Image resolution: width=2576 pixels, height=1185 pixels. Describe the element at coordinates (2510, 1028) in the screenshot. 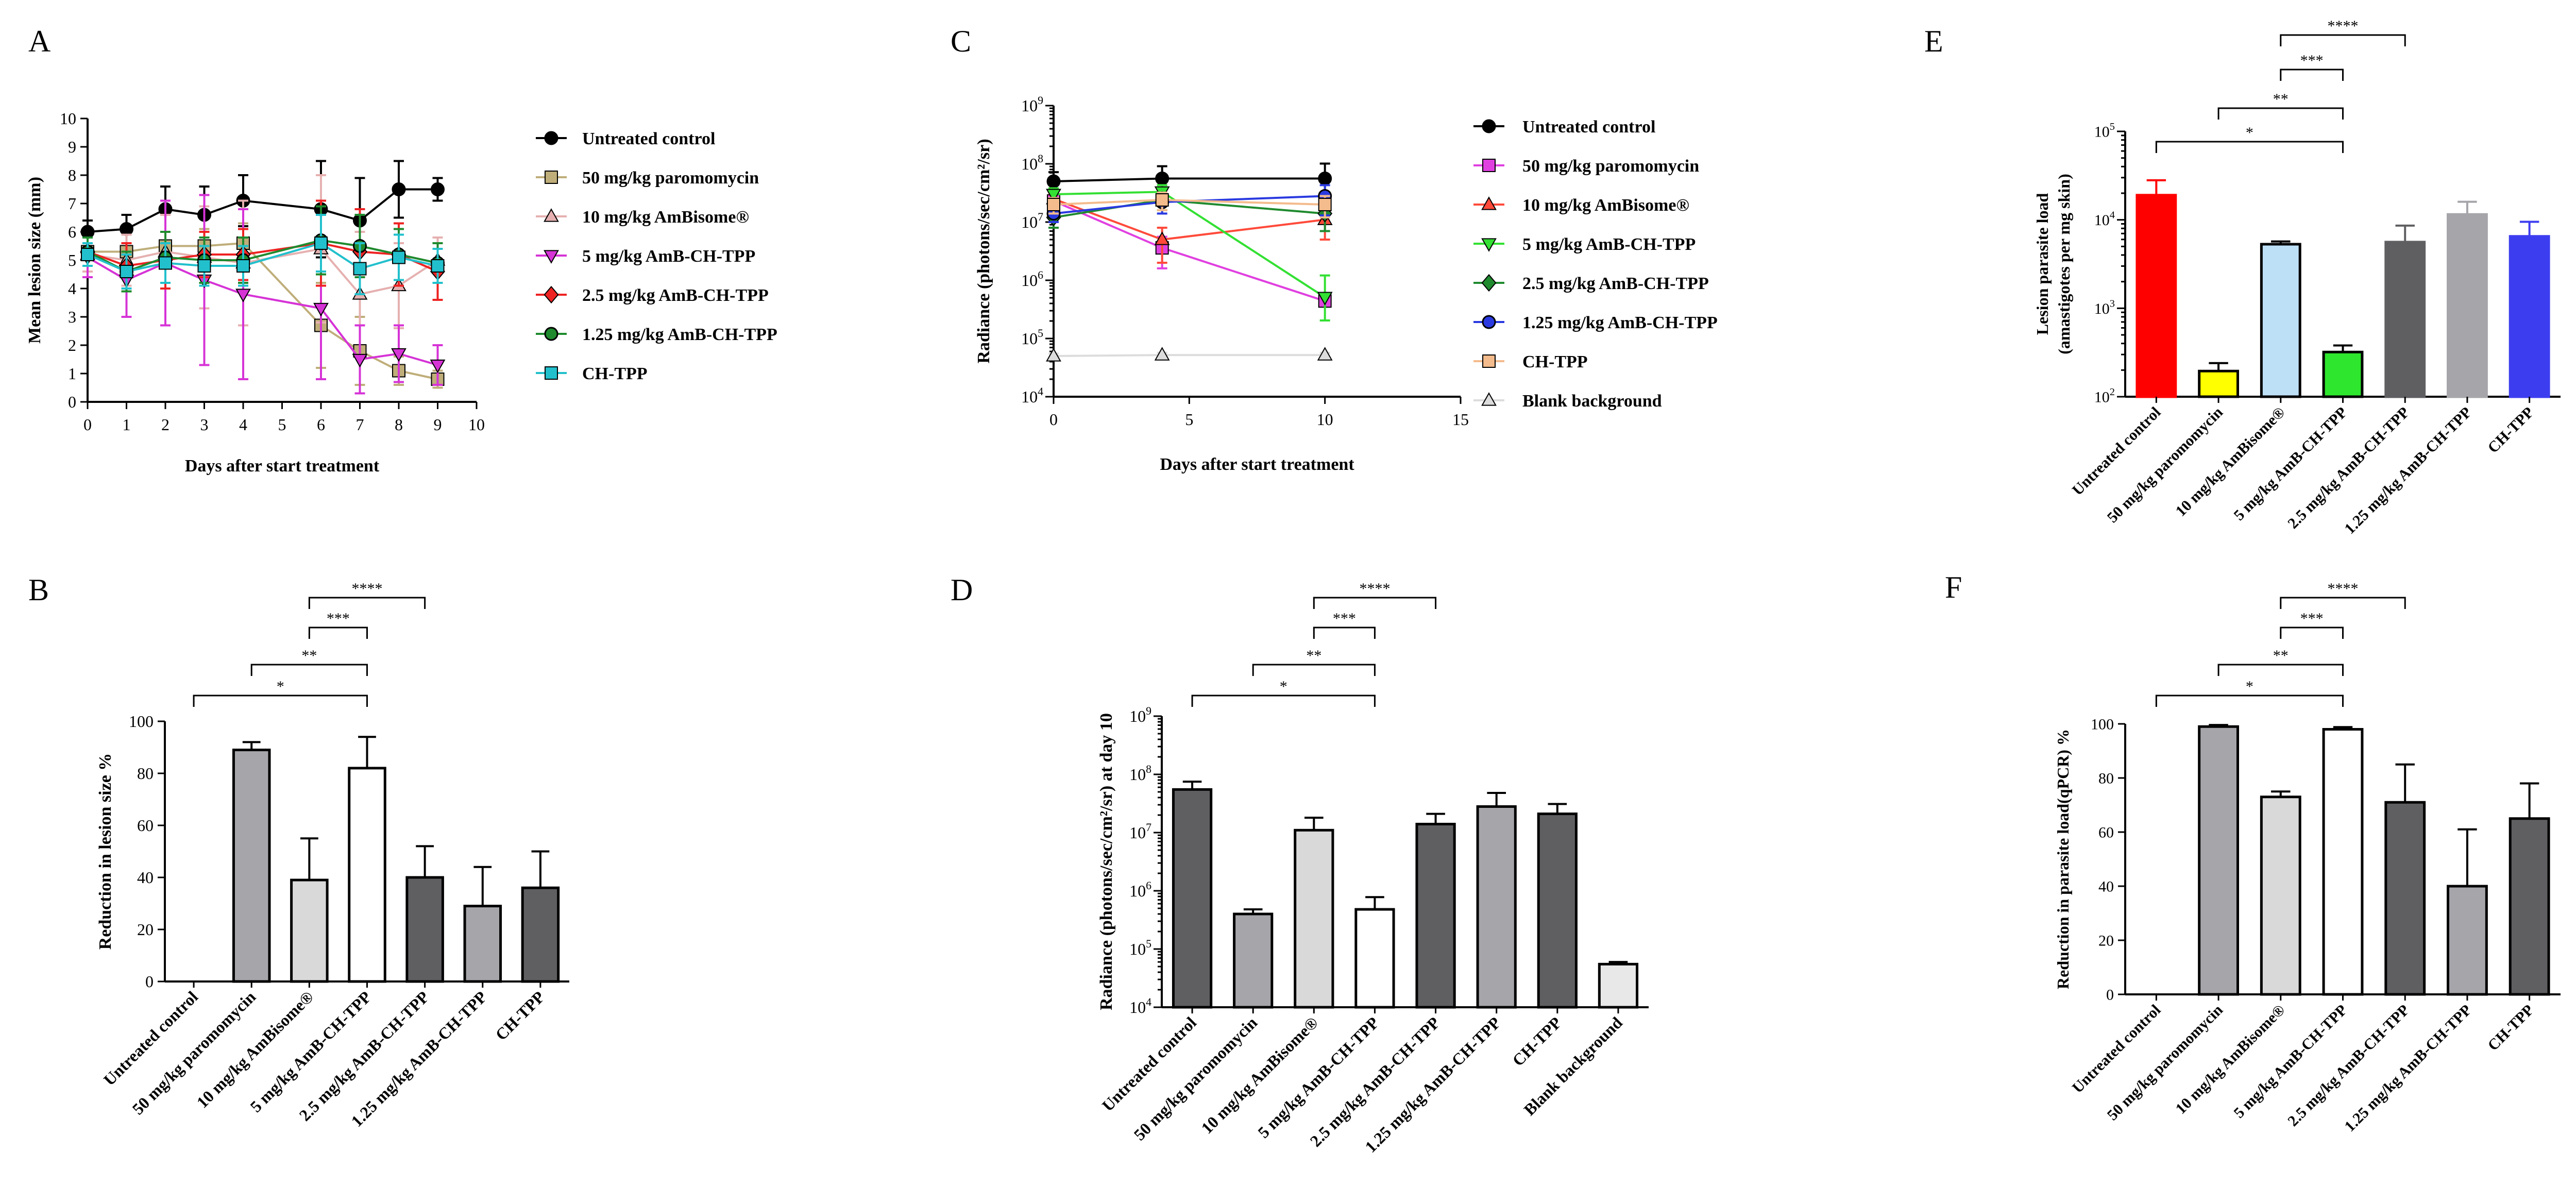

I see `chart-f-x-tick-label: CH-TPP` at that location.